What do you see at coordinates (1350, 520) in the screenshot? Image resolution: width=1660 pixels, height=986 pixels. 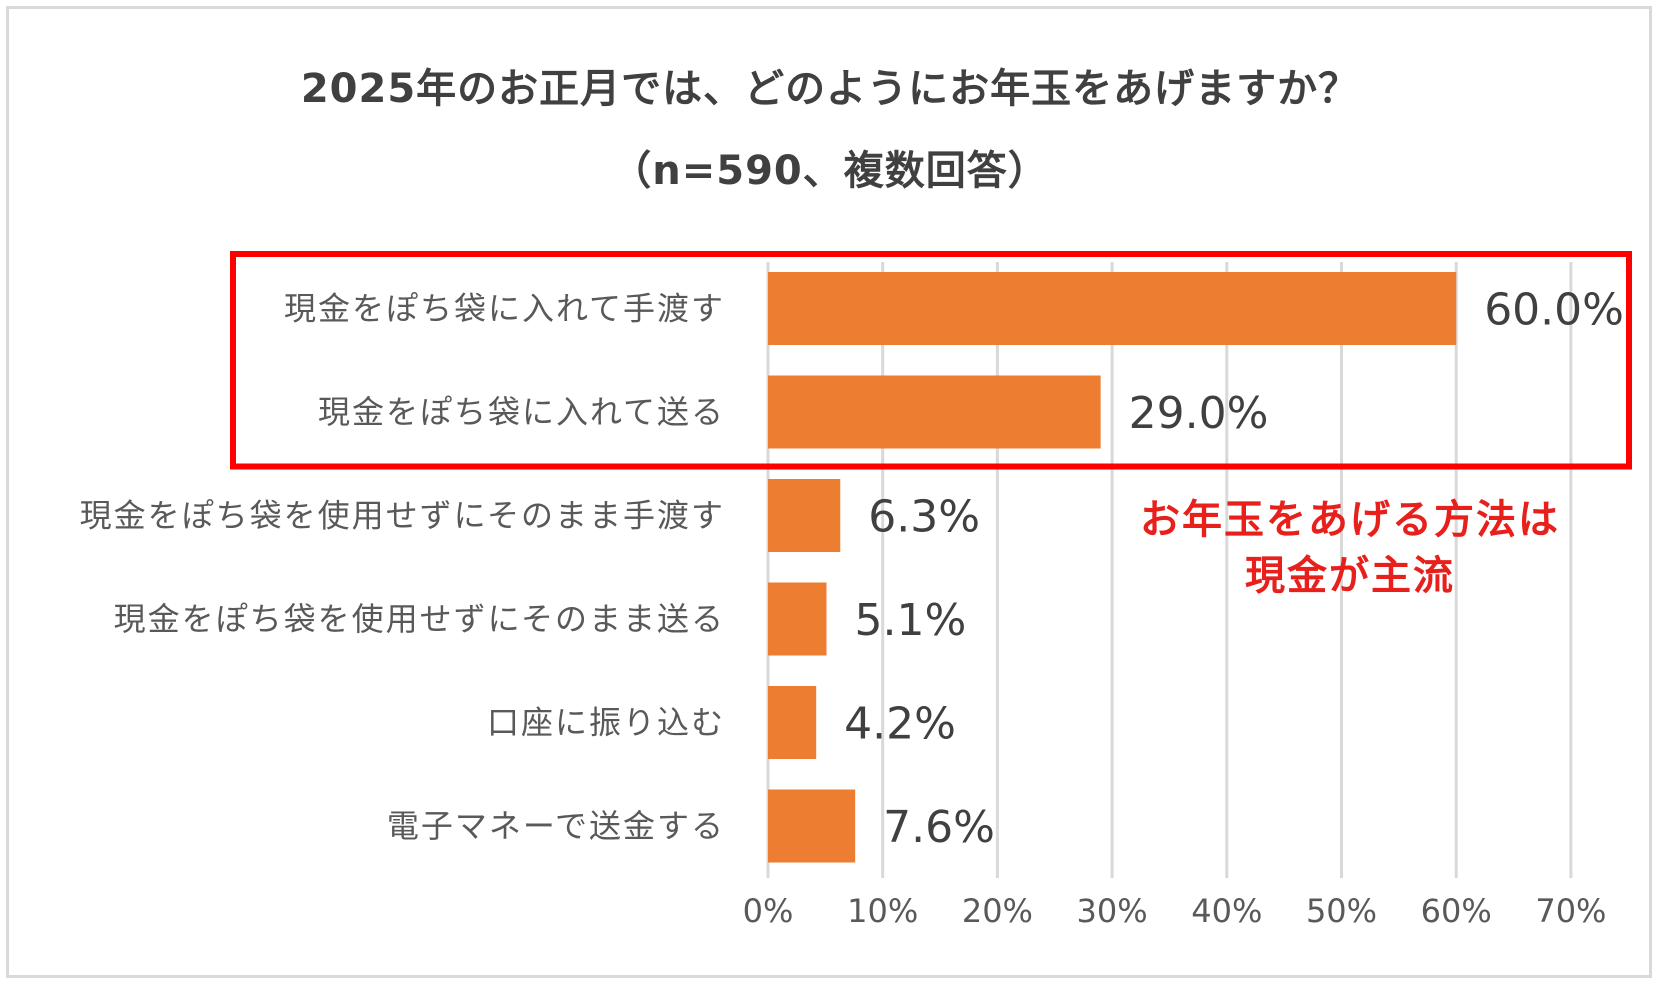 I see `callout-line-1: お年玉をあげる方法は` at bounding box center [1350, 520].